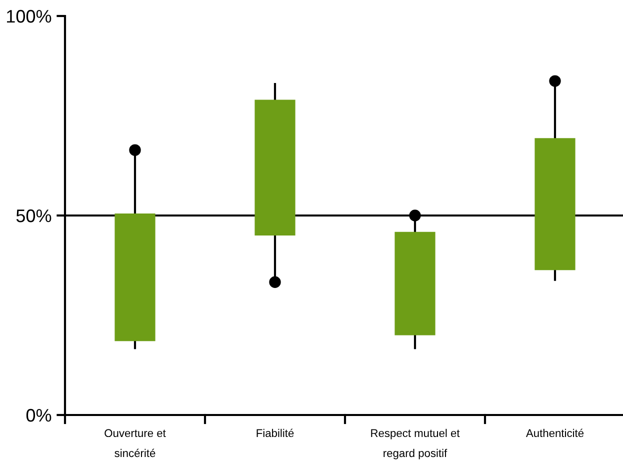 This screenshot has height=474, width=623. What do you see at coordinates (135, 443) in the screenshot?
I see `x-tick-label: Ouverture et sincérité` at bounding box center [135, 443].